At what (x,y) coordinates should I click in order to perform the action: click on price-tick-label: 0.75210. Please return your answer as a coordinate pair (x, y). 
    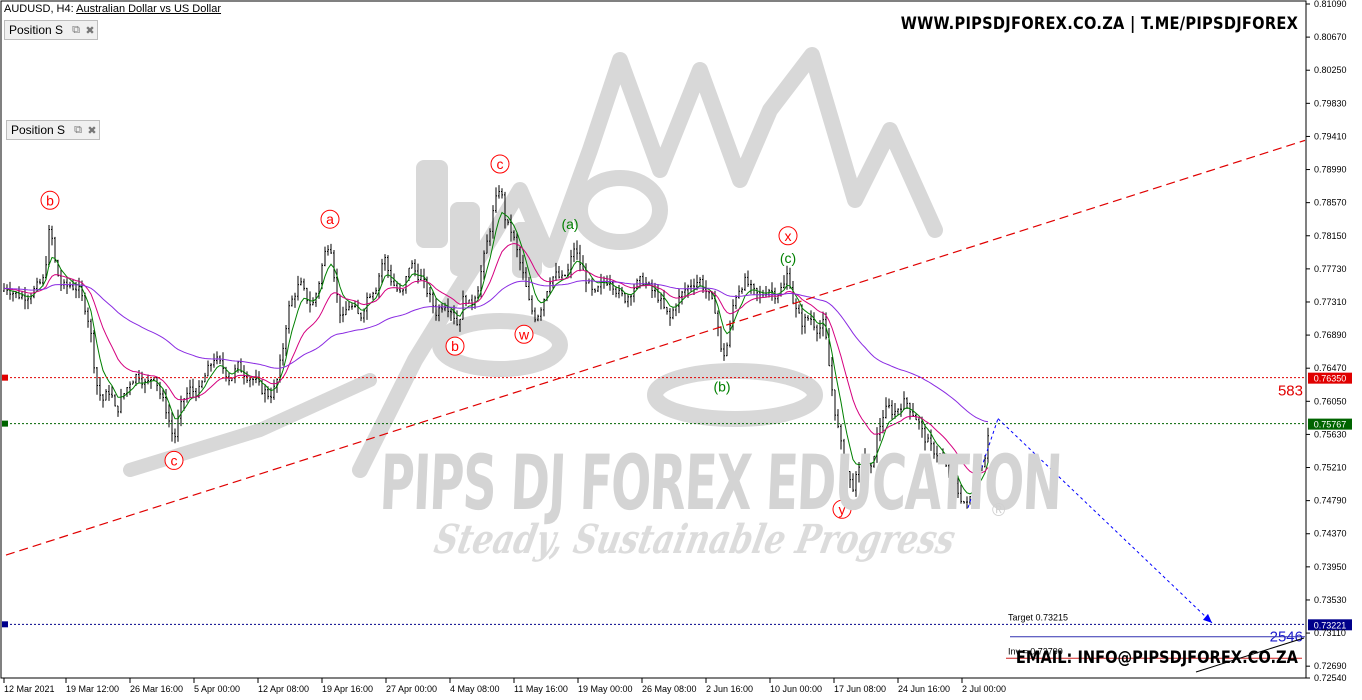
    Looking at the image, I should click on (1330, 468).